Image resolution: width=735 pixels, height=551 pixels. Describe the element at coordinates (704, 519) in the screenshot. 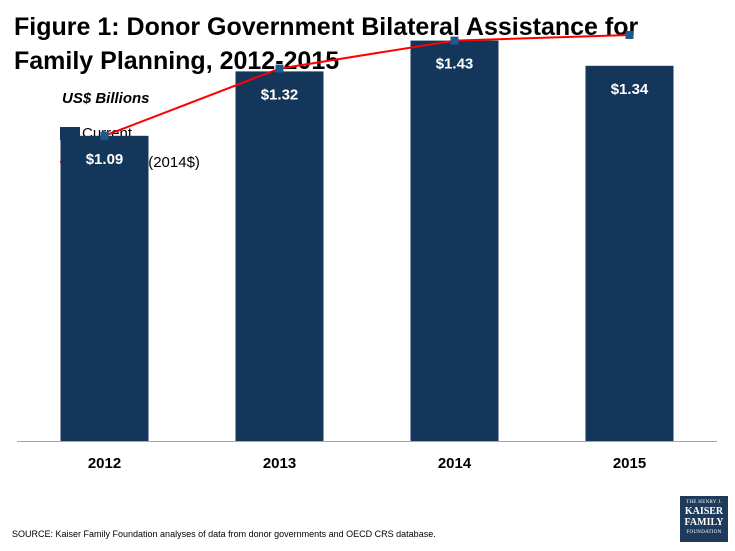

I see `kff-logo: THE HENRY J. KAISER FAMILY FOUNDATION` at that location.